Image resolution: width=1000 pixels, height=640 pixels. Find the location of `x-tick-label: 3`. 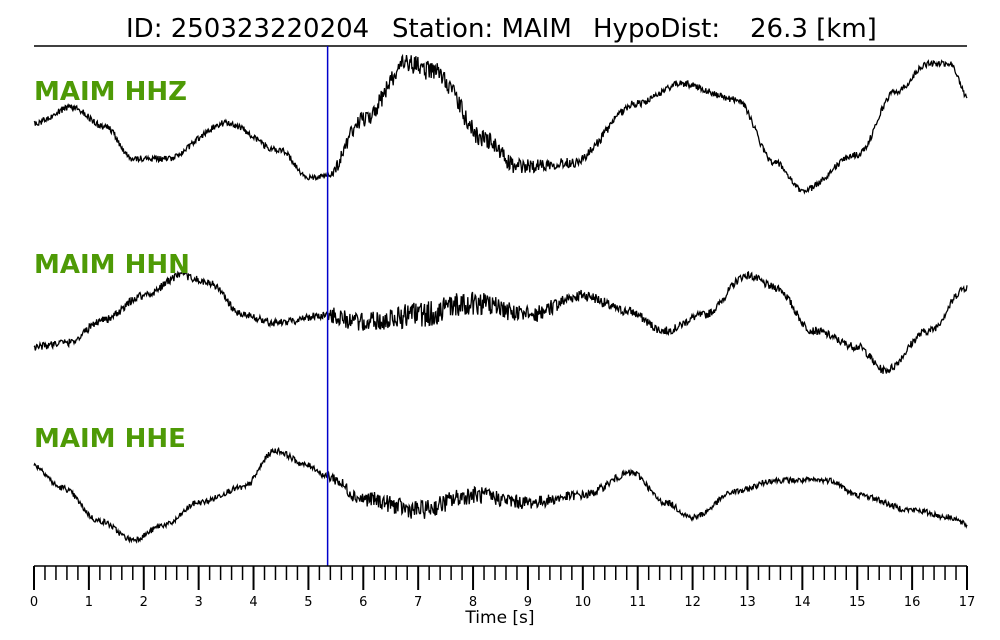

x-tick-label: 3 is located at coordinates (199, 602).